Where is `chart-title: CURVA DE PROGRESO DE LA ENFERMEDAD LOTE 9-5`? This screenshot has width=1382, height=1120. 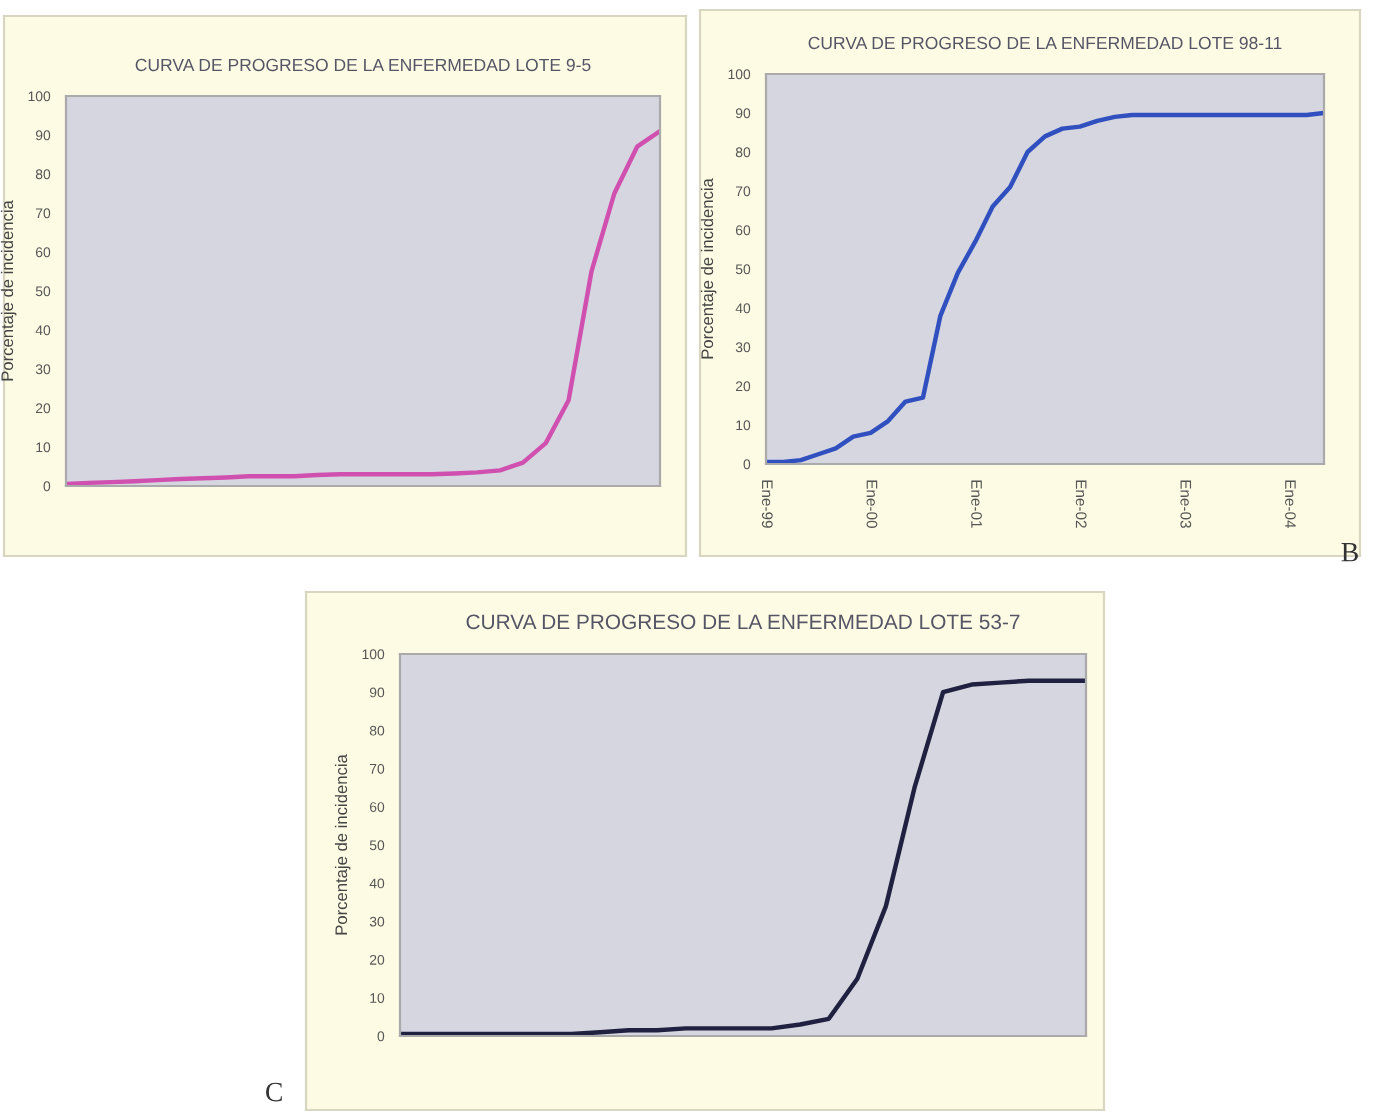 chart-title: CURVA DE PROGRESO DE LA ENFERMEDAD LOTE 9-5 is located at coordinates (363, 65).